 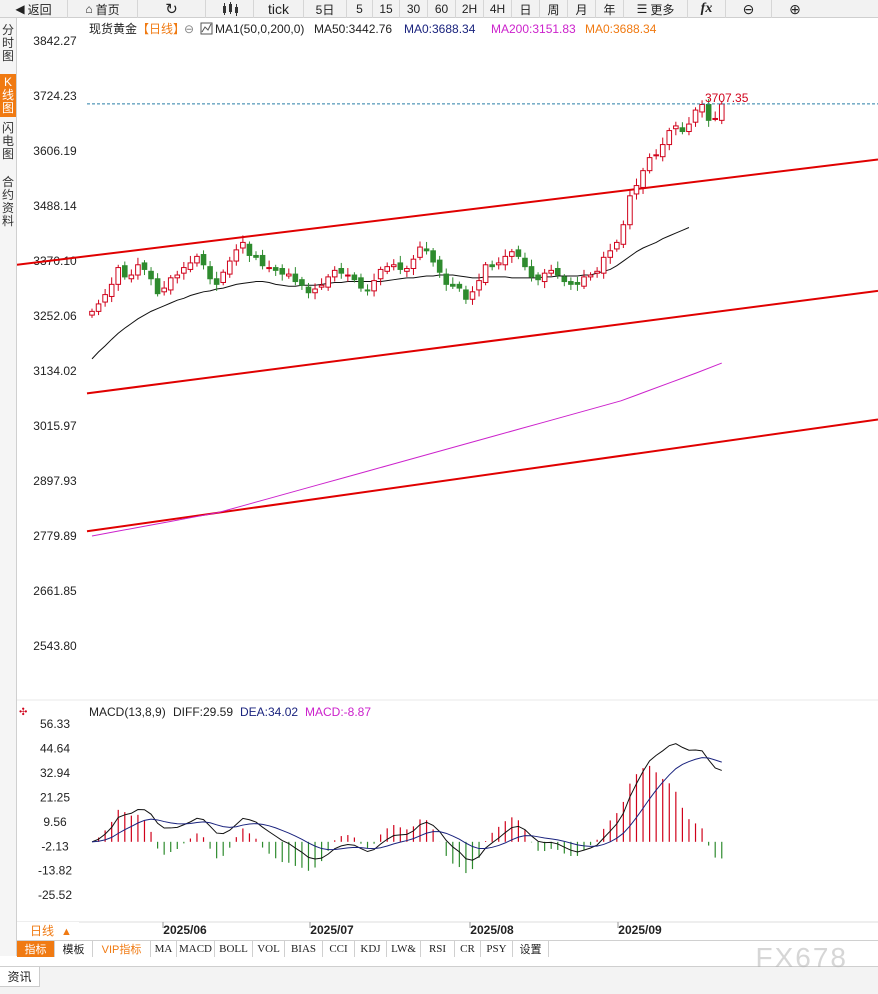 I want to click on macd-dea: DEA:34.02, so click(x=269, y=712).